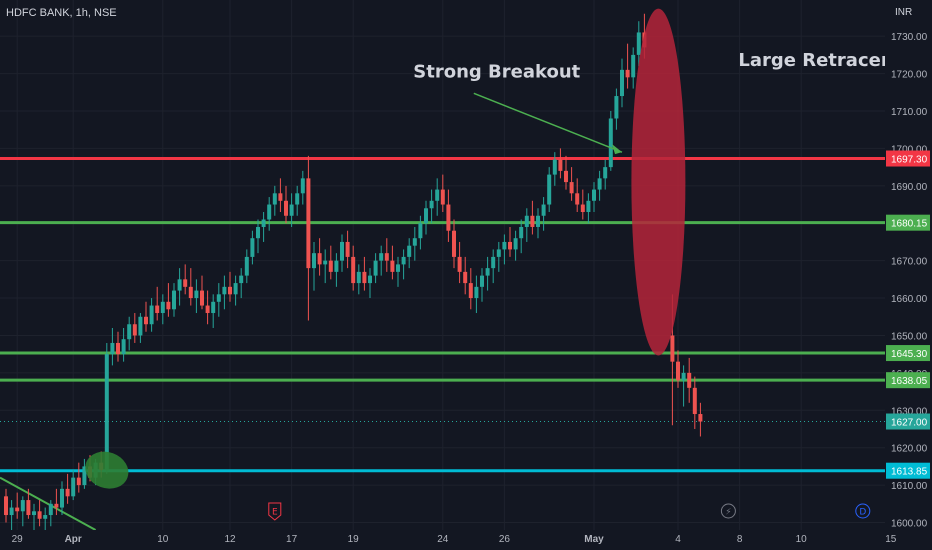 The height and width of the screenshot is (550, 932). I want to click on price-tick: 1600.00, so click(909, 524).